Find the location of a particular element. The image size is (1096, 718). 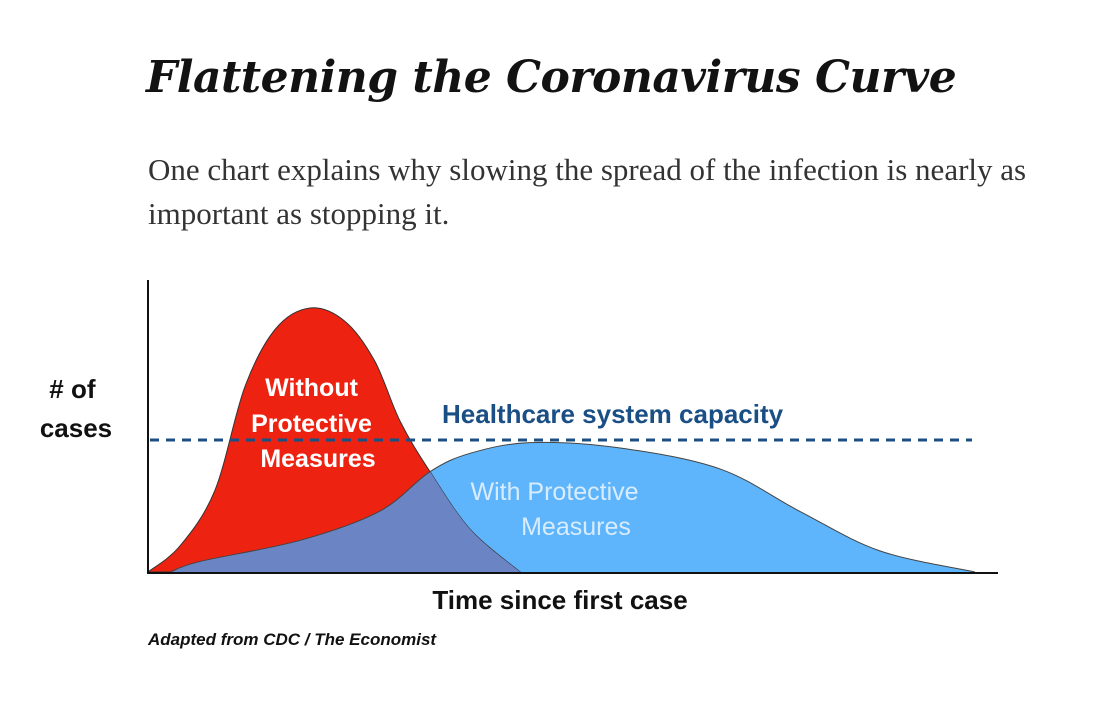

source-note: Adapted from CDC / The Economist is located at coordinates (292, 639).